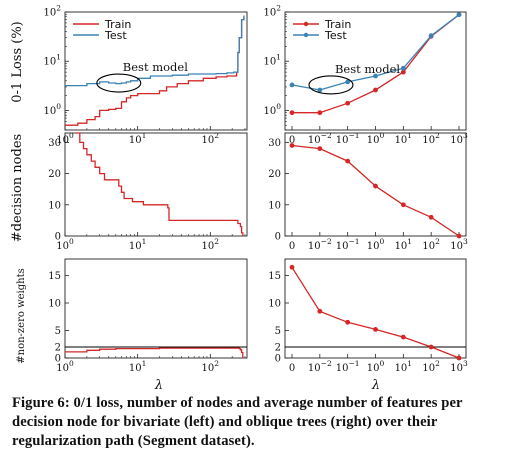  I want to click on xlabel-right: λ, so click(375, 385).